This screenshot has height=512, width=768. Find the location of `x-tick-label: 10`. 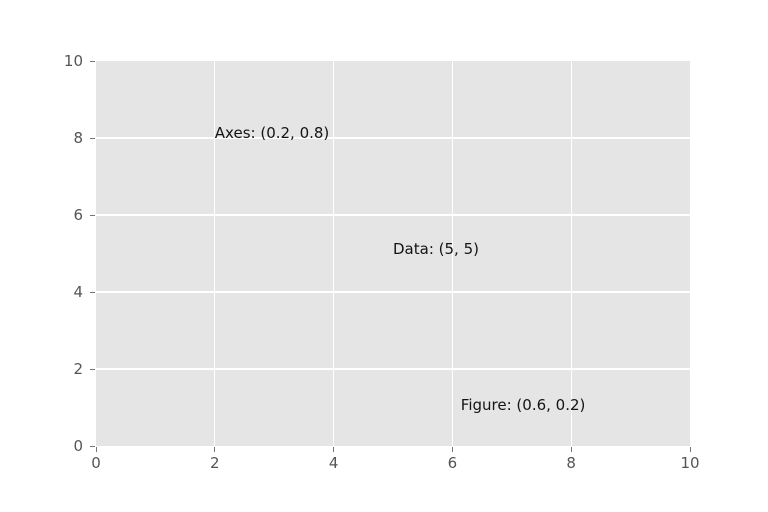

x-tick-label: 10 is located at coordinates (690, 462).